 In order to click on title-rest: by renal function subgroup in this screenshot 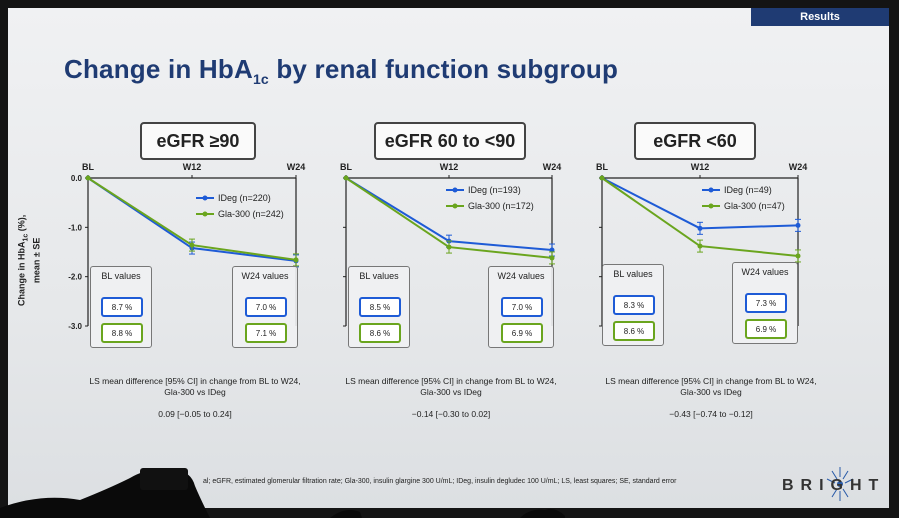, I will do `click(443, 69)`.